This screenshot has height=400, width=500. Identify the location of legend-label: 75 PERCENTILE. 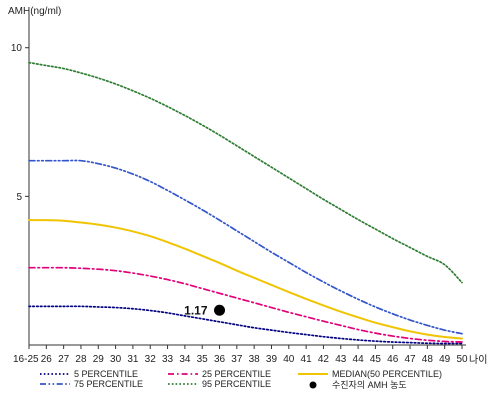
(108, 384).